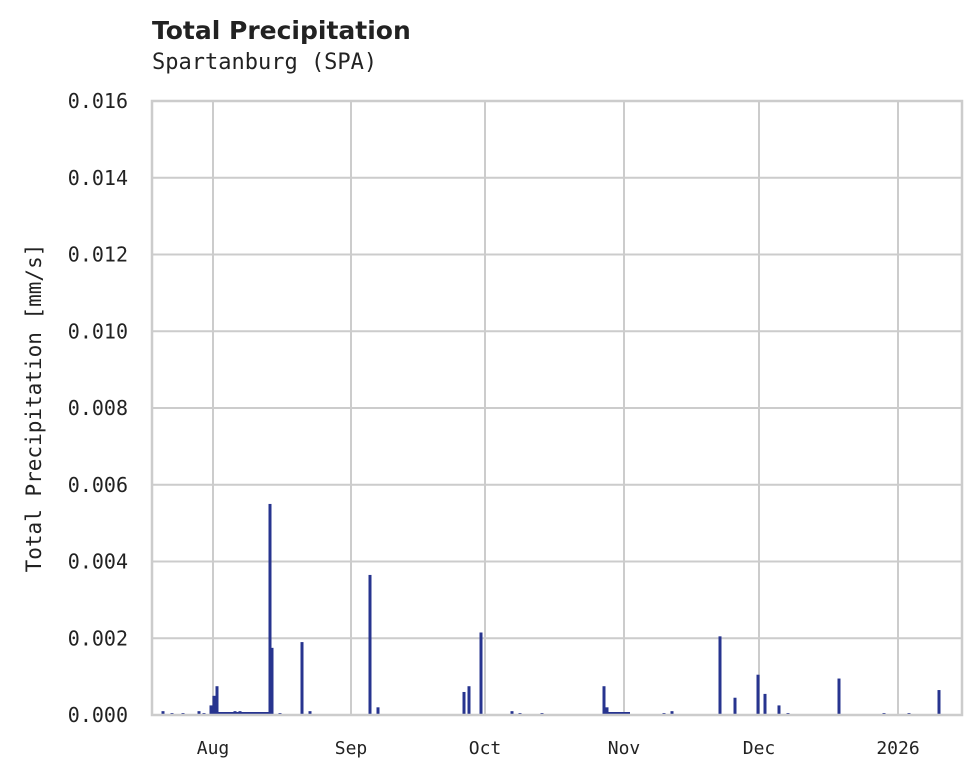 The image size is (980, 780). What do you see at coordinates (98, 331) in the screenshot?
I see `y-tick-label: 0.010` at bounding box center [98, 331].